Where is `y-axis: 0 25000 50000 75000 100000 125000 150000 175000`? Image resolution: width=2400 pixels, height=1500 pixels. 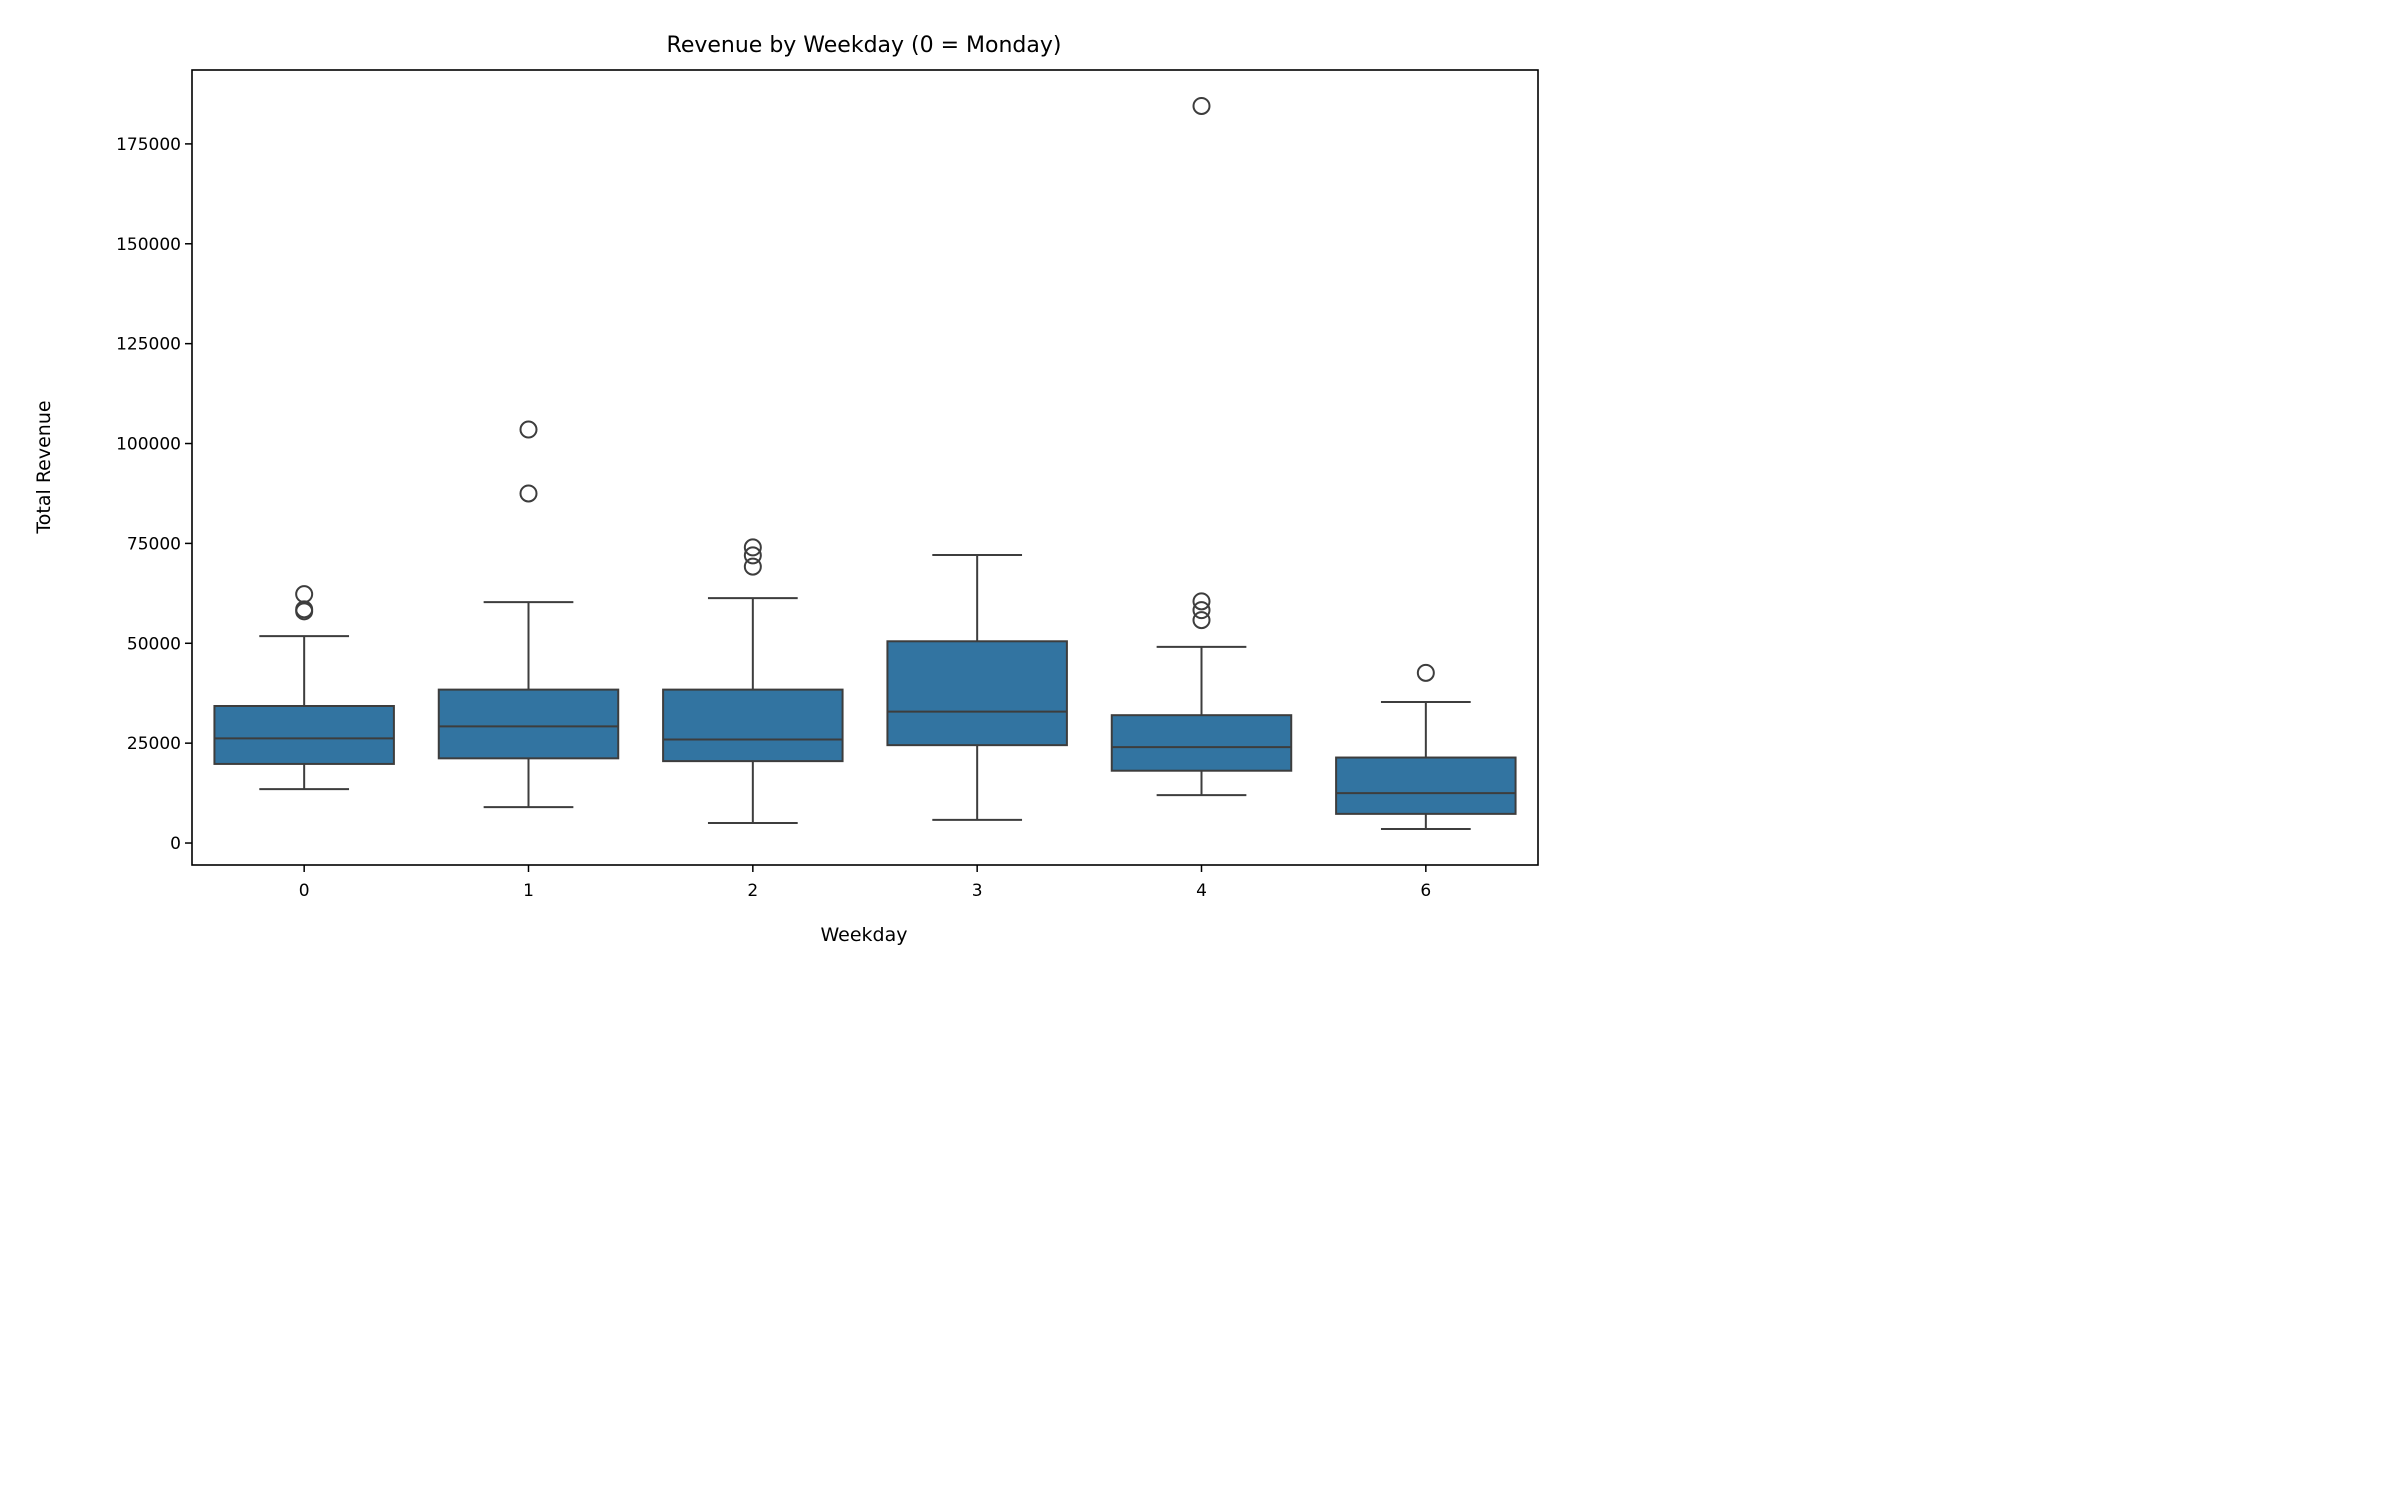 y-axis: 0 25000 50000 75000 100000 125000 150000 175000 is located at coordinates (154, 494).